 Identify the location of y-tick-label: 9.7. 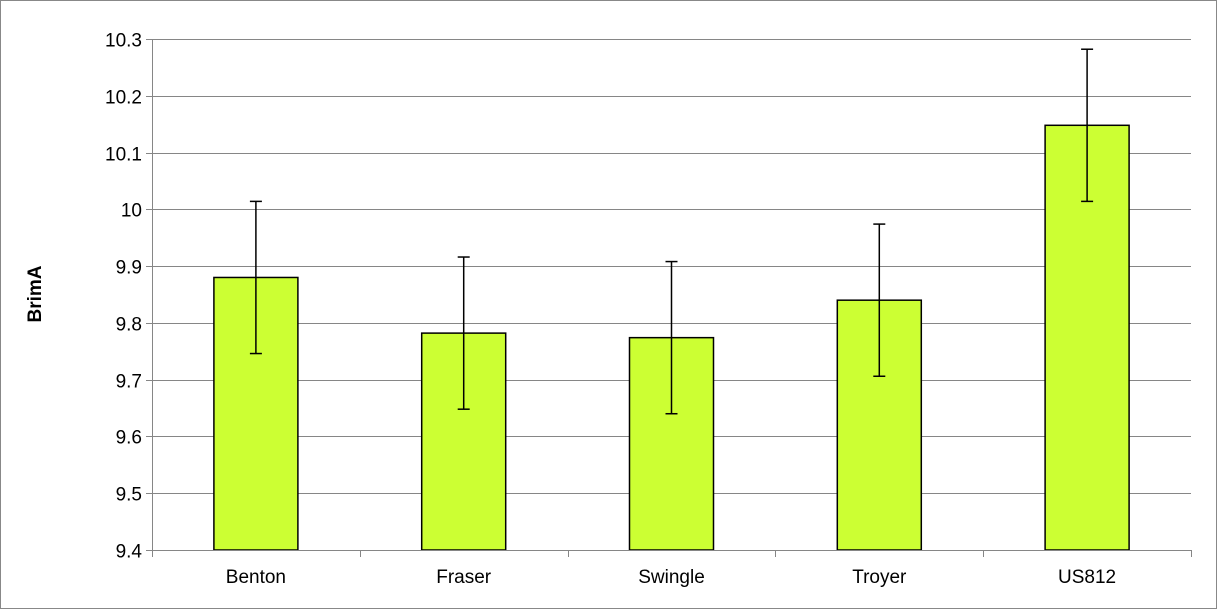
(129, 382).